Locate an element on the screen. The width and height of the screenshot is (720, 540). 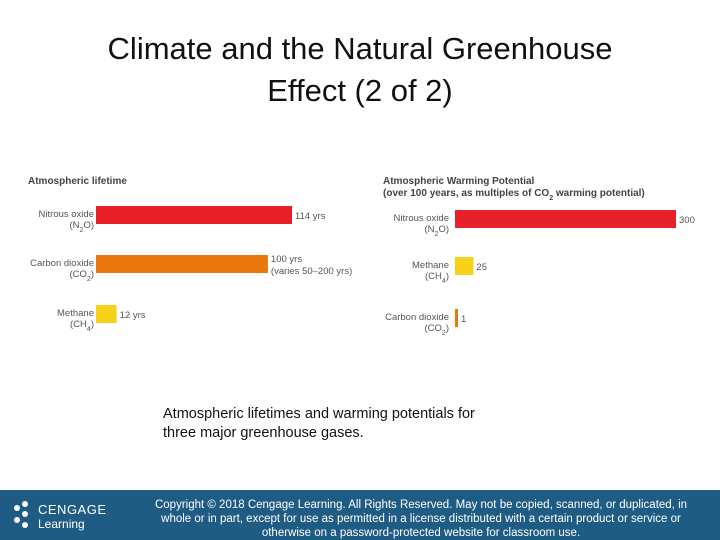
chart-2-category-label: Carbon dioxide is located at coordinates (417, 317).